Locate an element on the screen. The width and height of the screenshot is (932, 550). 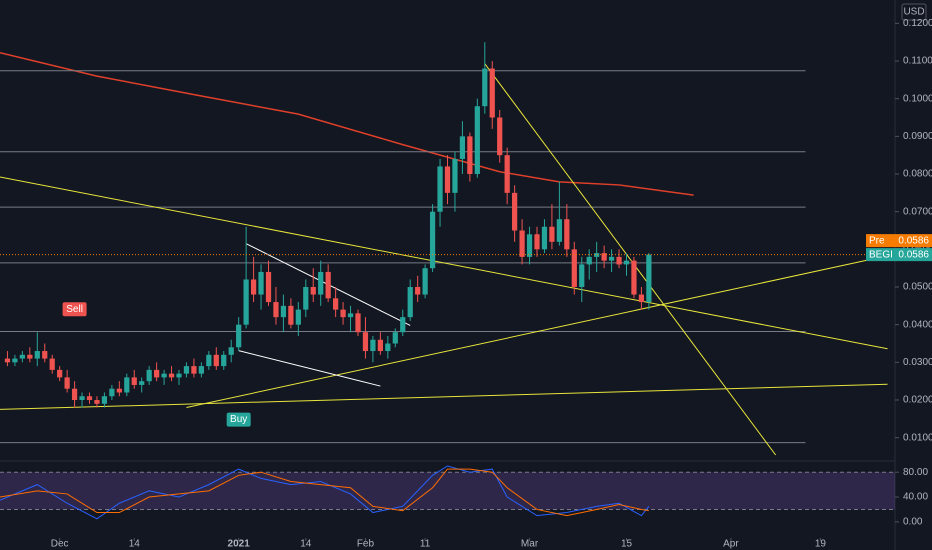
osc-y-tick-label: 0.00 is located at coordinates (913, 522).